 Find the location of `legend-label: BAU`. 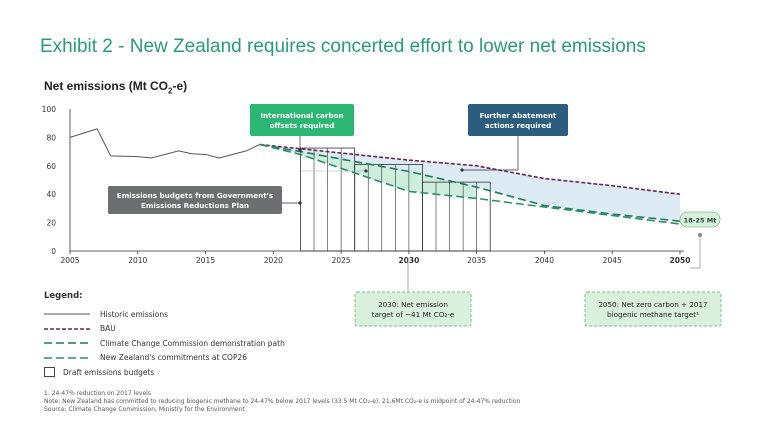

legend-label: BAU is located at coordinates (108, 329).